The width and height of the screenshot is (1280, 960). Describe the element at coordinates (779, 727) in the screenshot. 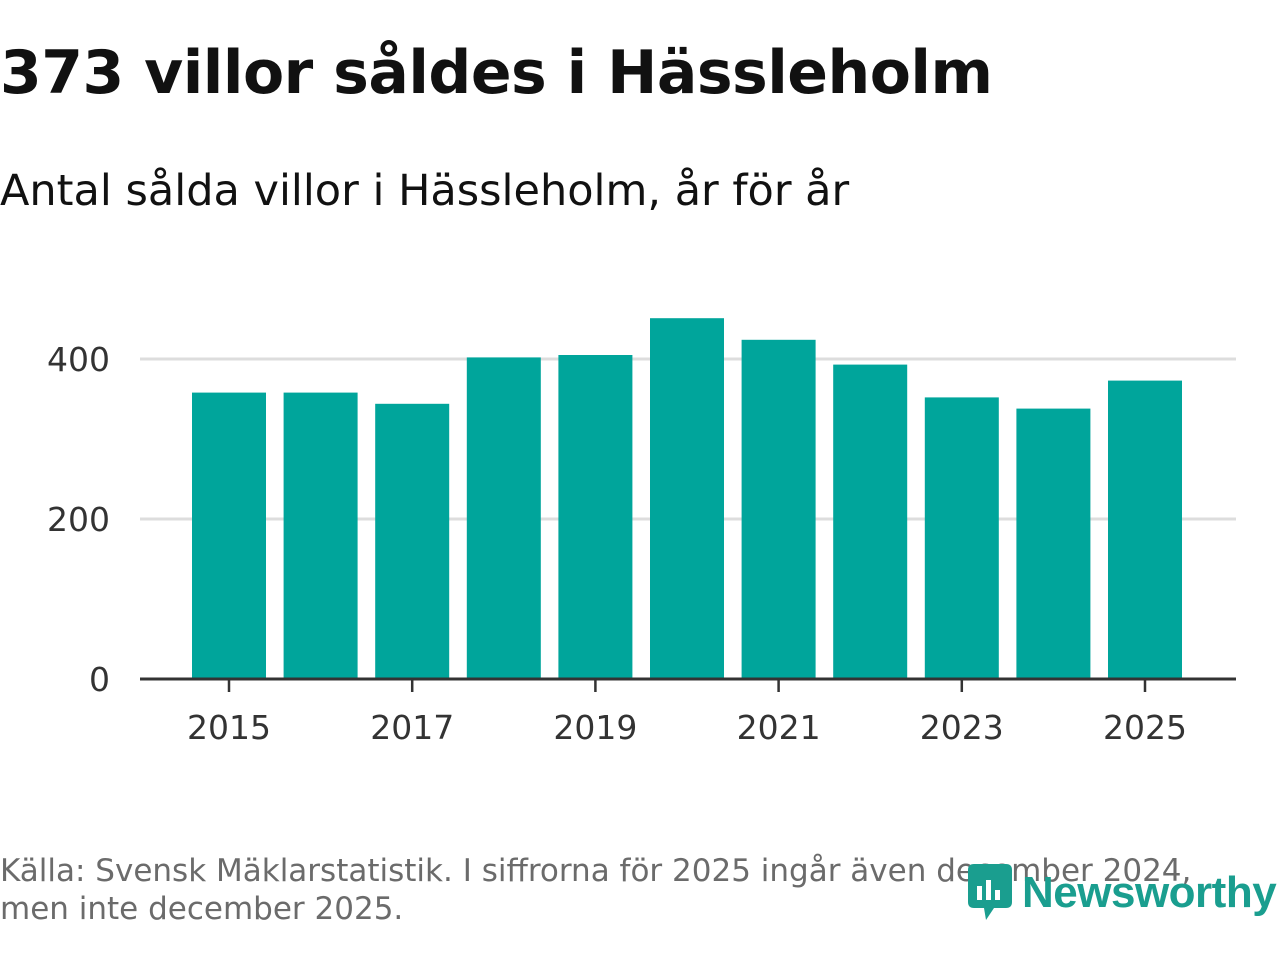

I see `x-tick-label: 2021` at that location.